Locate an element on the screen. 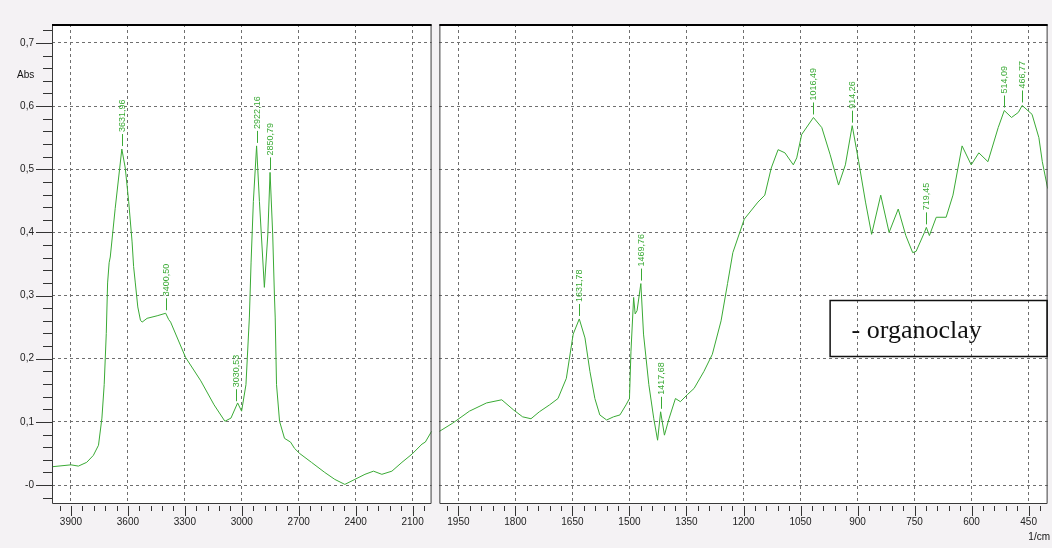  y-tick-label: -0 is located at coordinates (30, 484).